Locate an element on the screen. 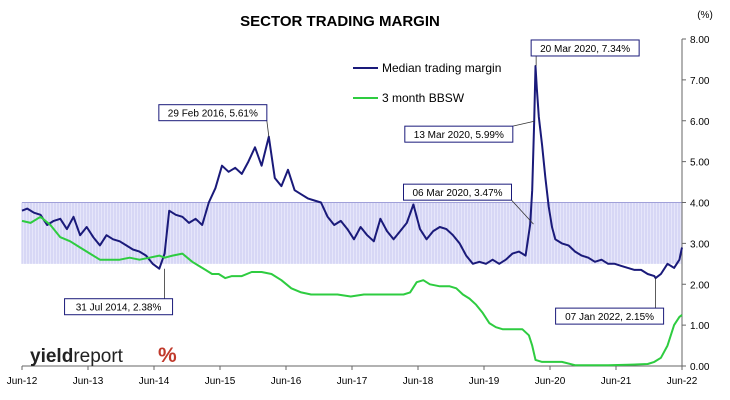 This screenshot has width=730, height=400. x-tick-label: Jun-22 is located at coordinates (682, 381).